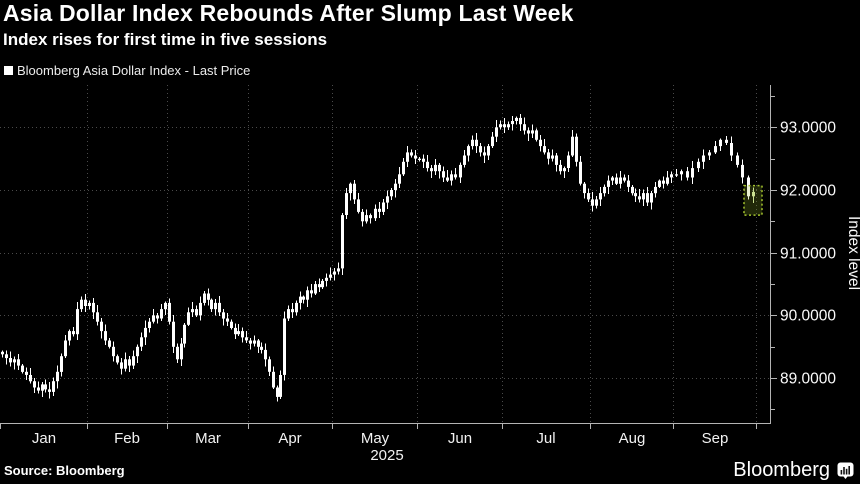  What do you see at coordinates (632, 438) in the screenshot?
I see `x-month-label: Aug` at bounding box center [632, 438].